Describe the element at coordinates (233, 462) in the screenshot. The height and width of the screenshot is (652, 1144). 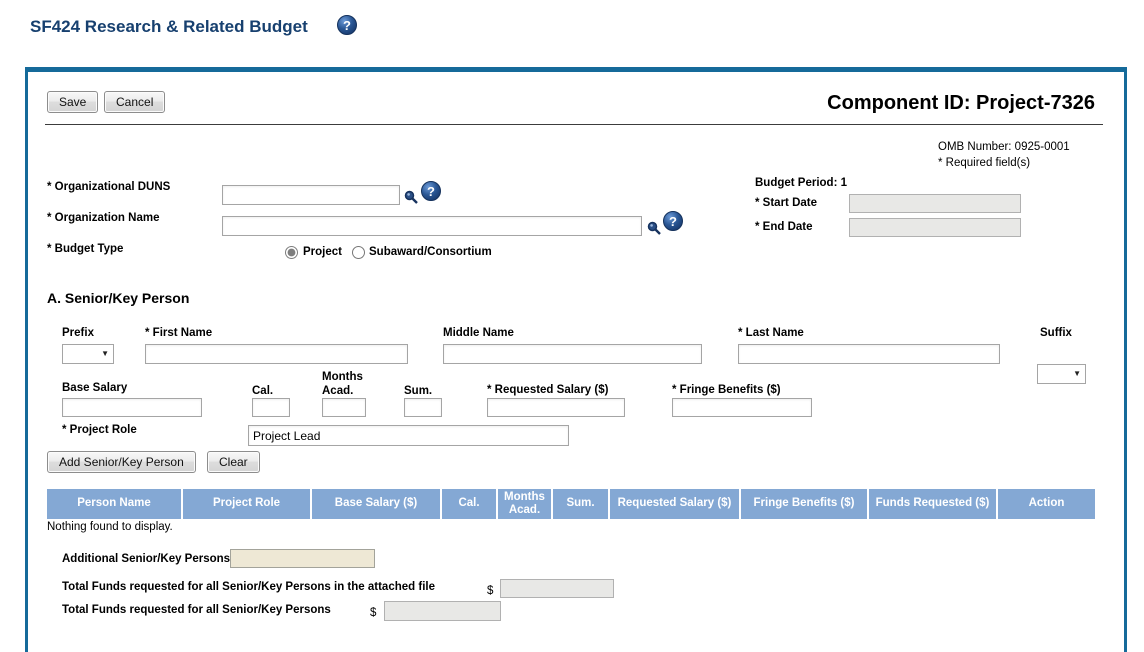
I see `clear-button: Clear` at that location.